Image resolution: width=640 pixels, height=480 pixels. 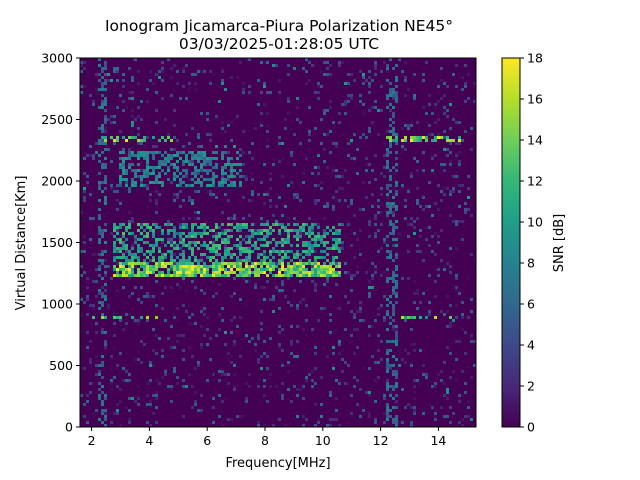 I want to click on colorbar-tick-label: 2, so click(x=531, y=386).